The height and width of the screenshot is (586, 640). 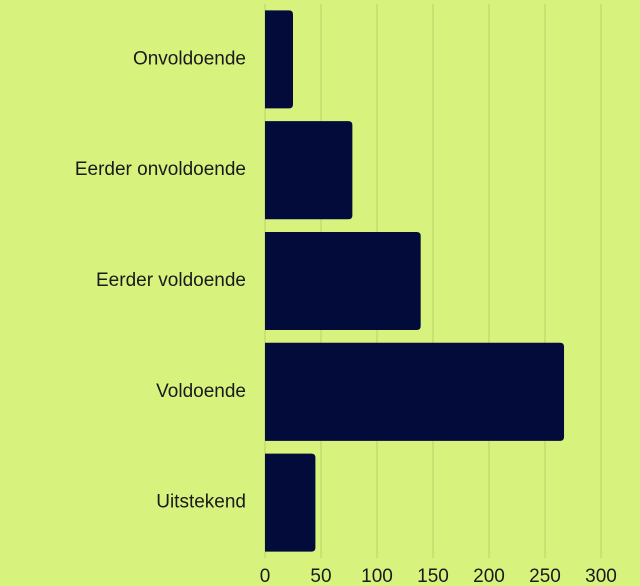 What do you see at coordinates (545, 576) in the screenshot?
I see `x-tick-label: 250` at bounding box center [545, 576].